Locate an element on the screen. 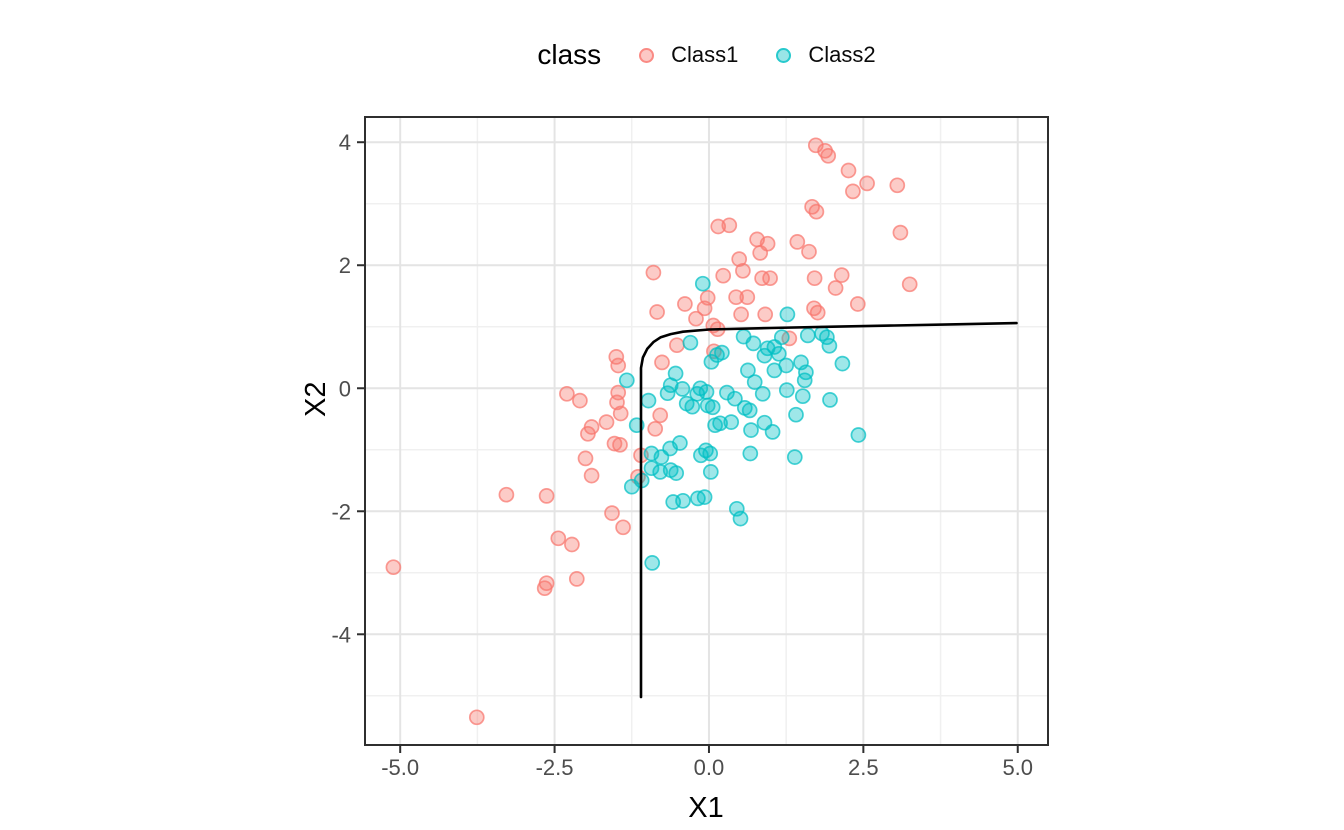 This screenshot has height=830, width=1344. decision-boundary is located at coordinates (828, 510).